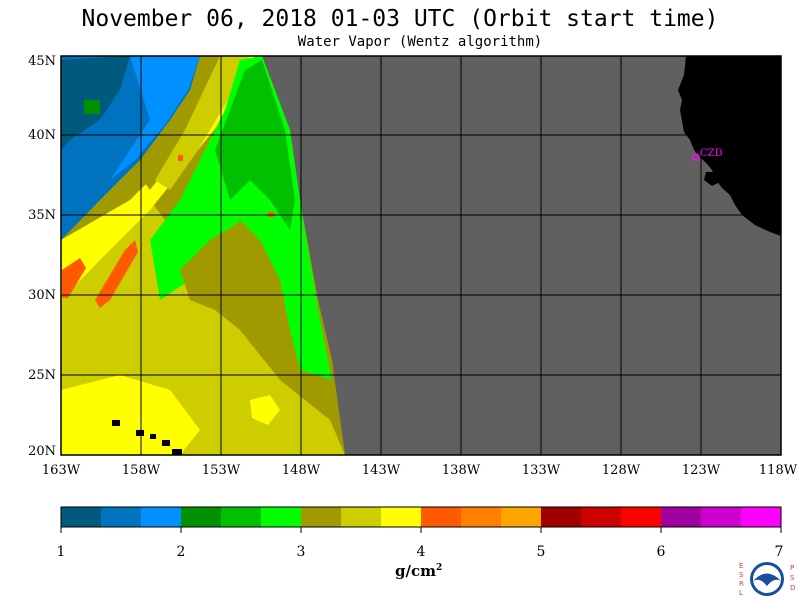  Describe the element at coordinates (92, 107) in the screenshot. I see `swath-green-spot` at that location.